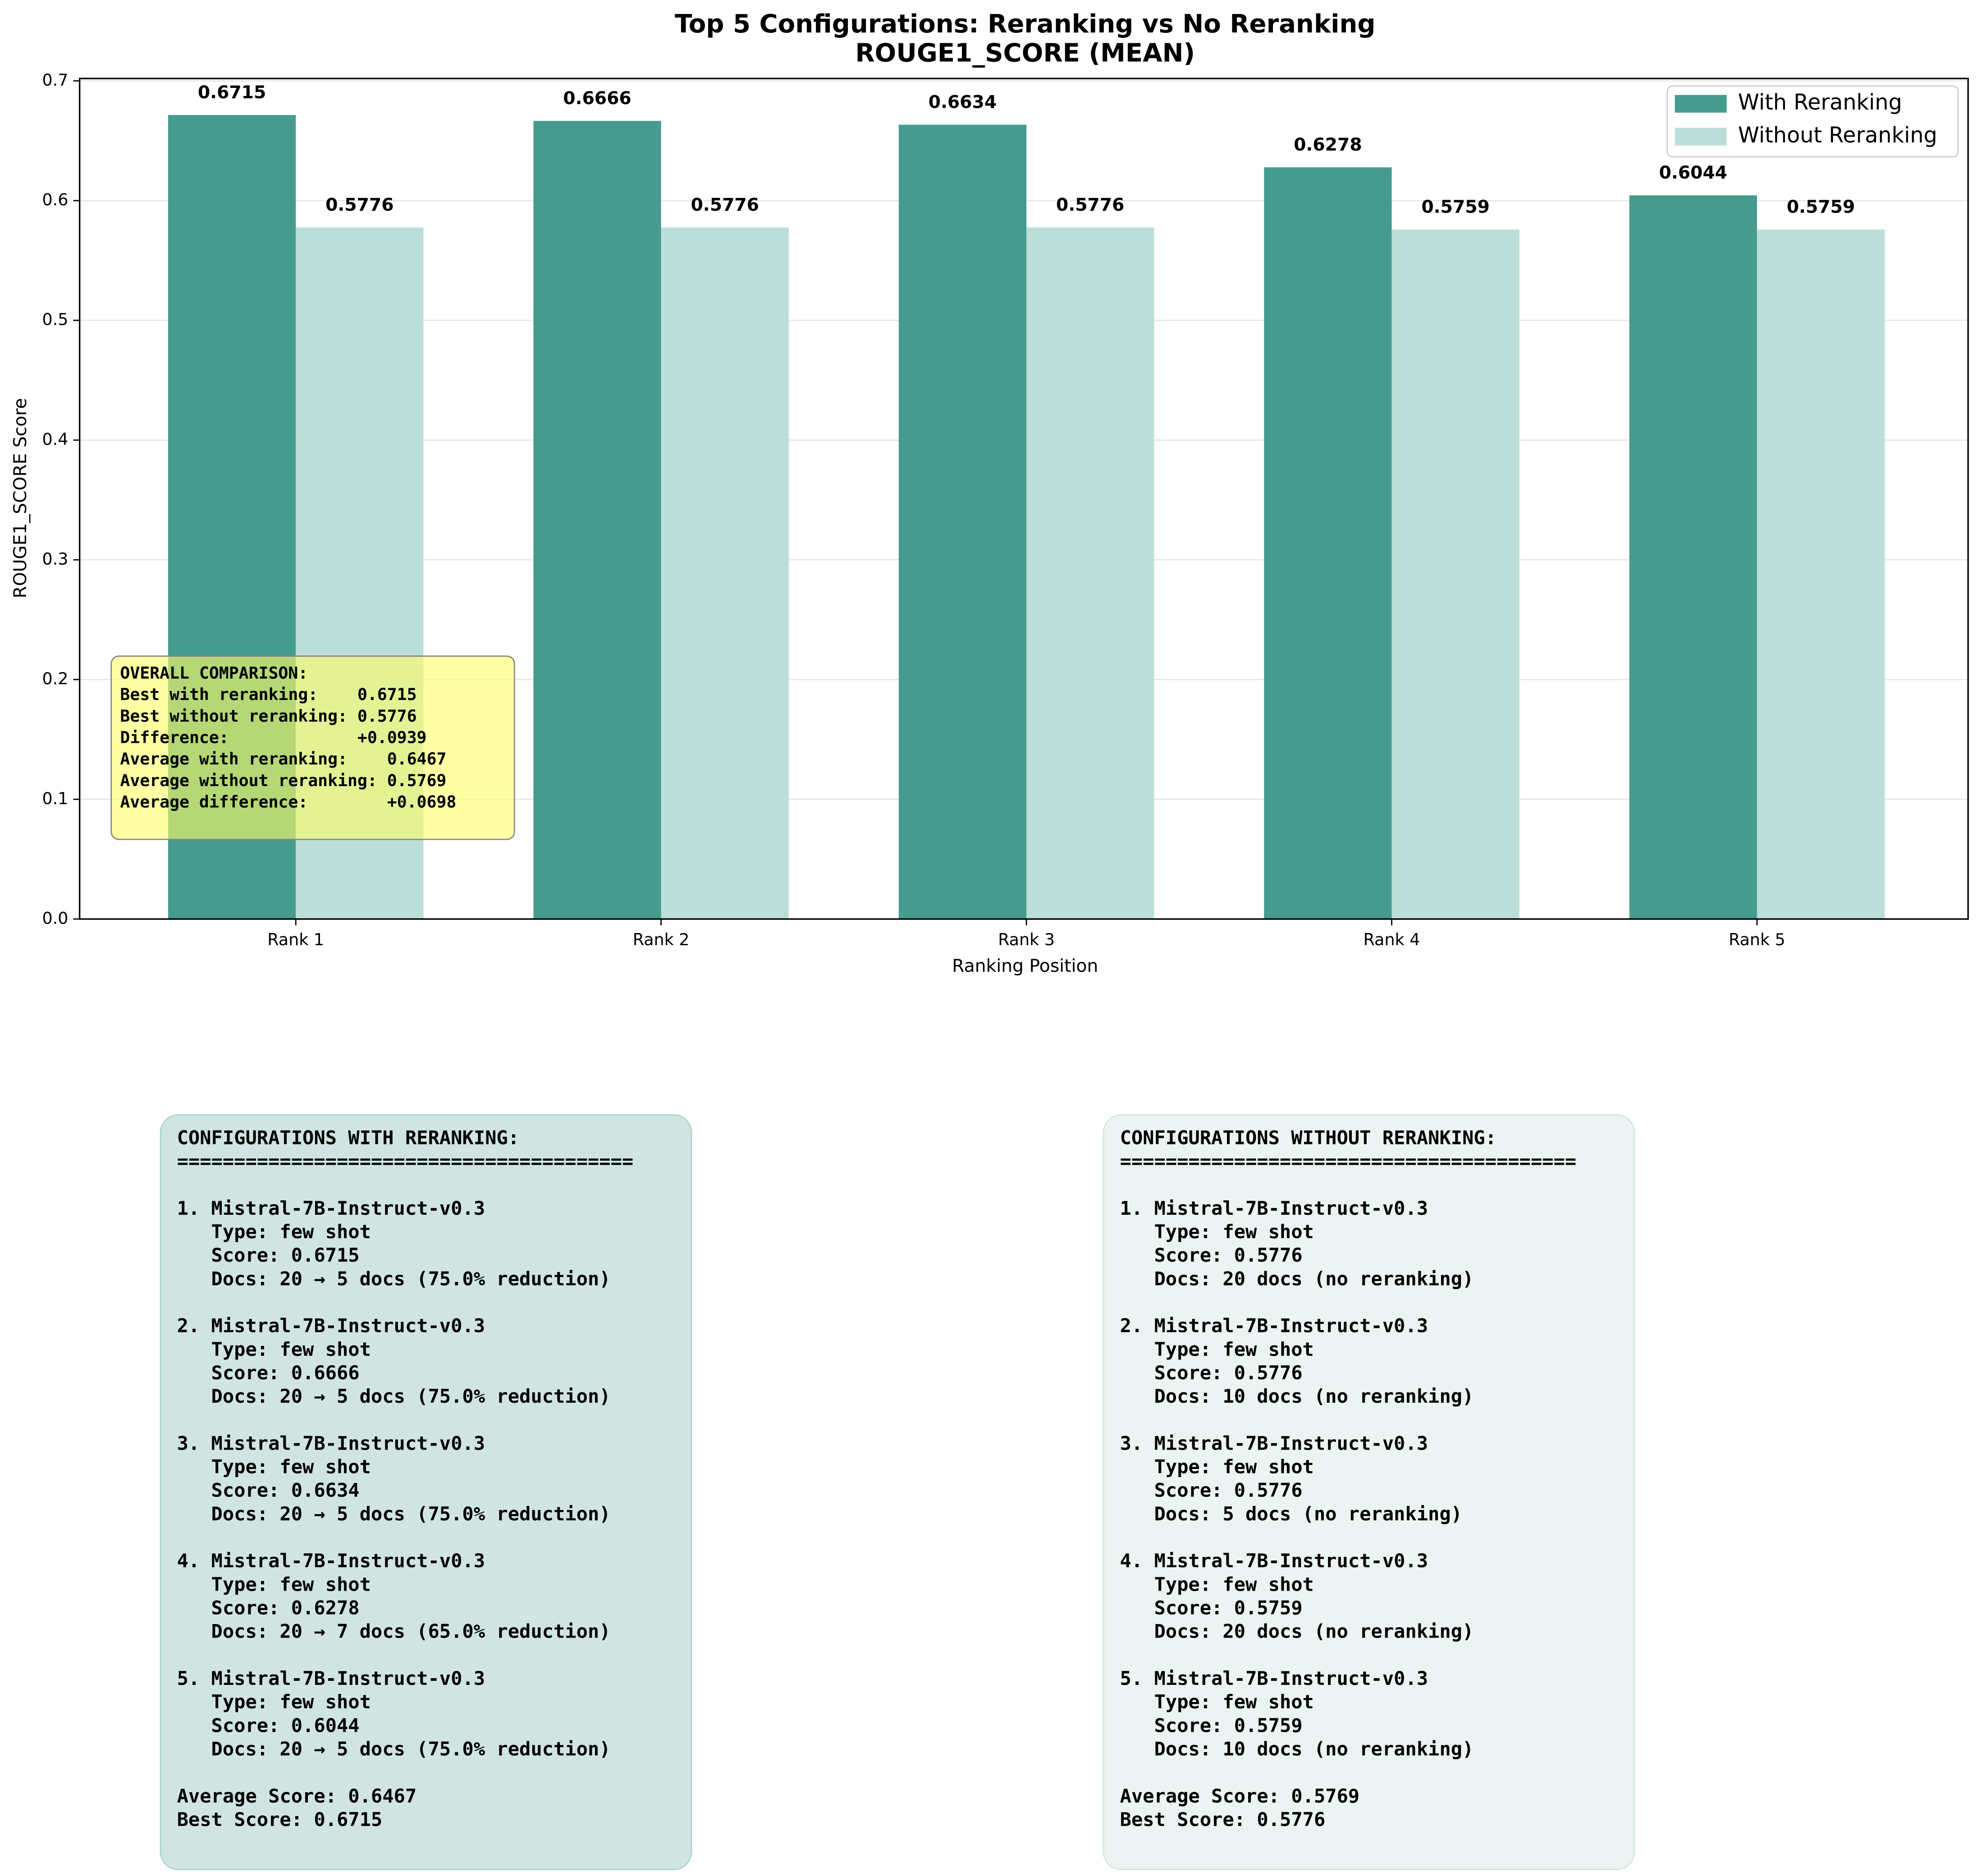 The height and width of the screenshot is (1876, 1982). What do you see at coordinates (273, 737) in the screenshot?
I see `annotation-line: Difference: +0.0939` at bounding box center [273, 737].